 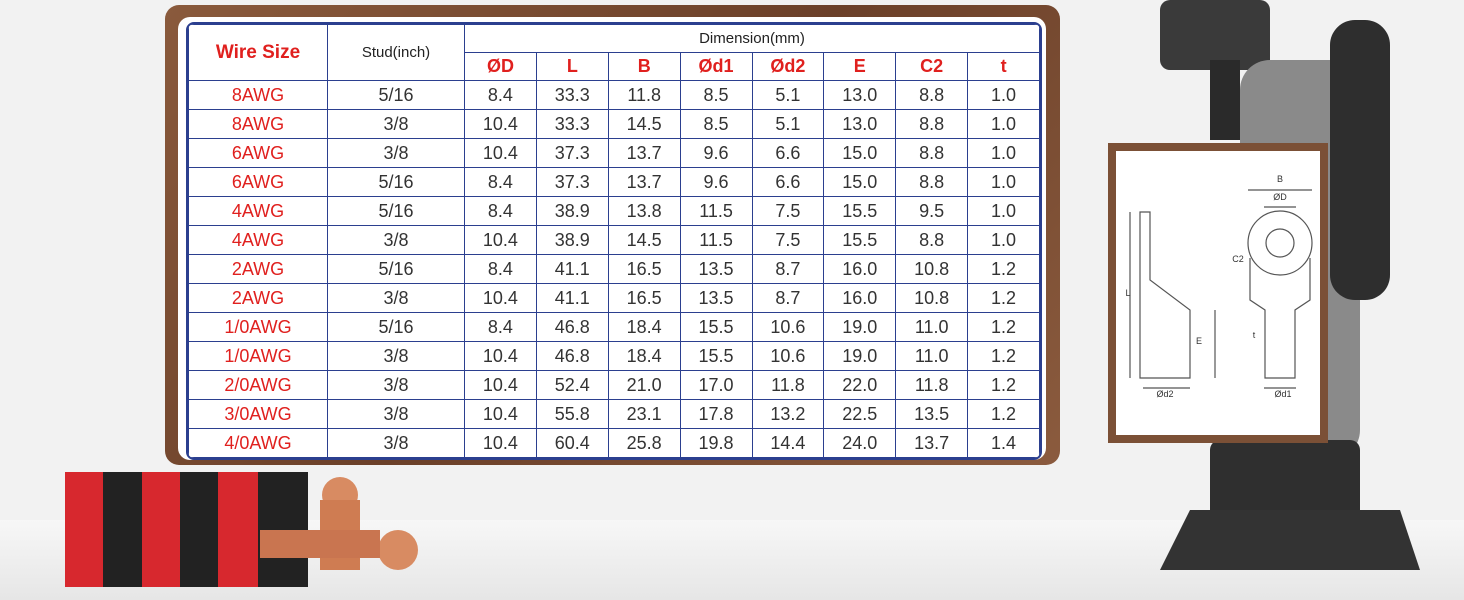 What do you see at coordinates (788, 414) in the screenshot?
I see `cell: 13.2` at bounding box center [788, 414].